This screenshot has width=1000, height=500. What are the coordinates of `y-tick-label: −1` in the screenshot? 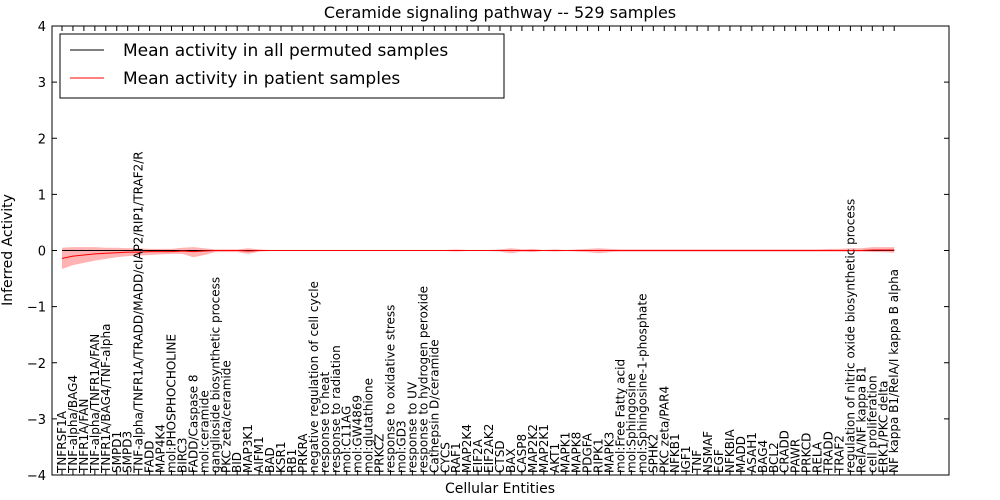 It's located at (36, 308).